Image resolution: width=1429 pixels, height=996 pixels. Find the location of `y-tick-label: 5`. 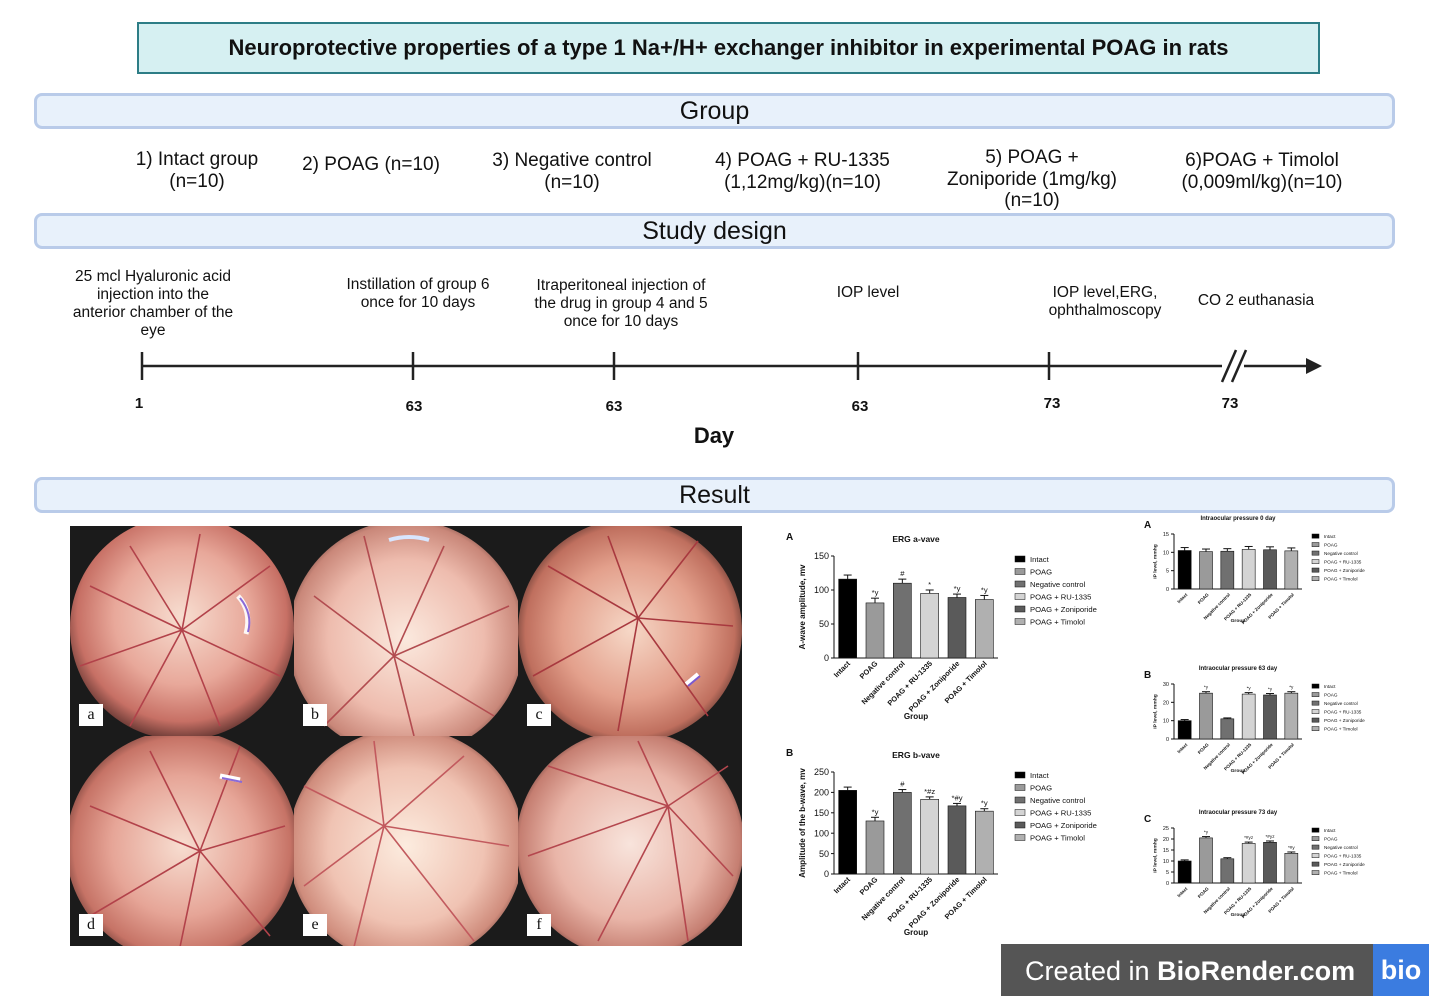

y-tick-label: 5 is located at coordinates (1167, 873).